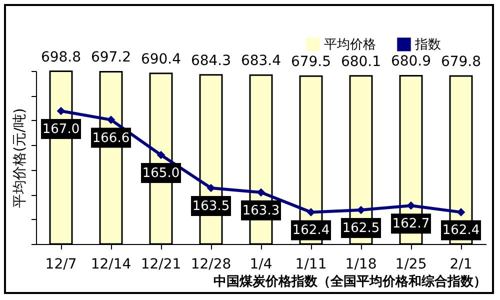  I want to click on x-tick-label: 1/4, so click(261, 264).